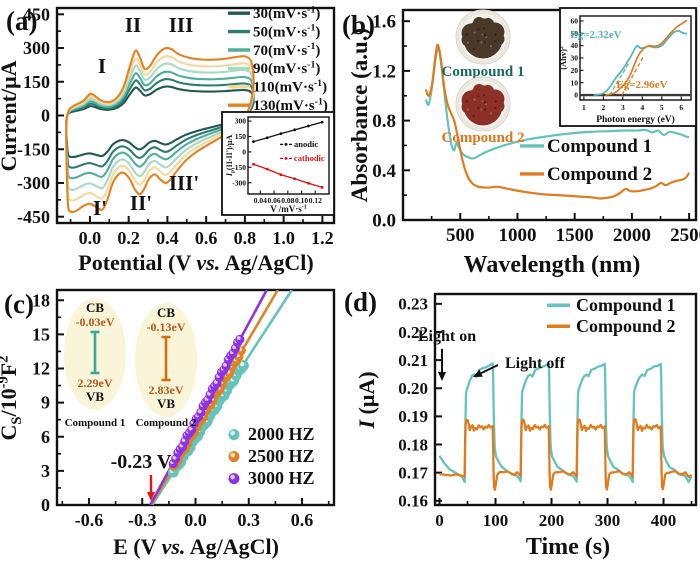 This screenshot has width=700, height=563. What do you see at coordinates (141, 203) in the screenshot?
I see `peak-label-II': II'` at bounding box center [141, 203].